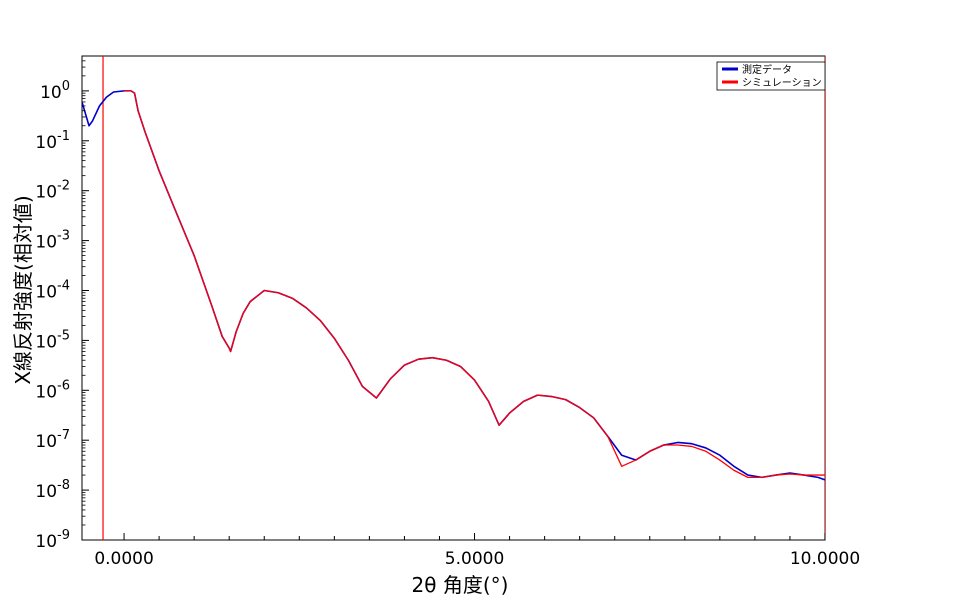 The height and width of the screenshot is (600, 960). I want to click on x-tick-label: 0.0000, so click(123, 559).